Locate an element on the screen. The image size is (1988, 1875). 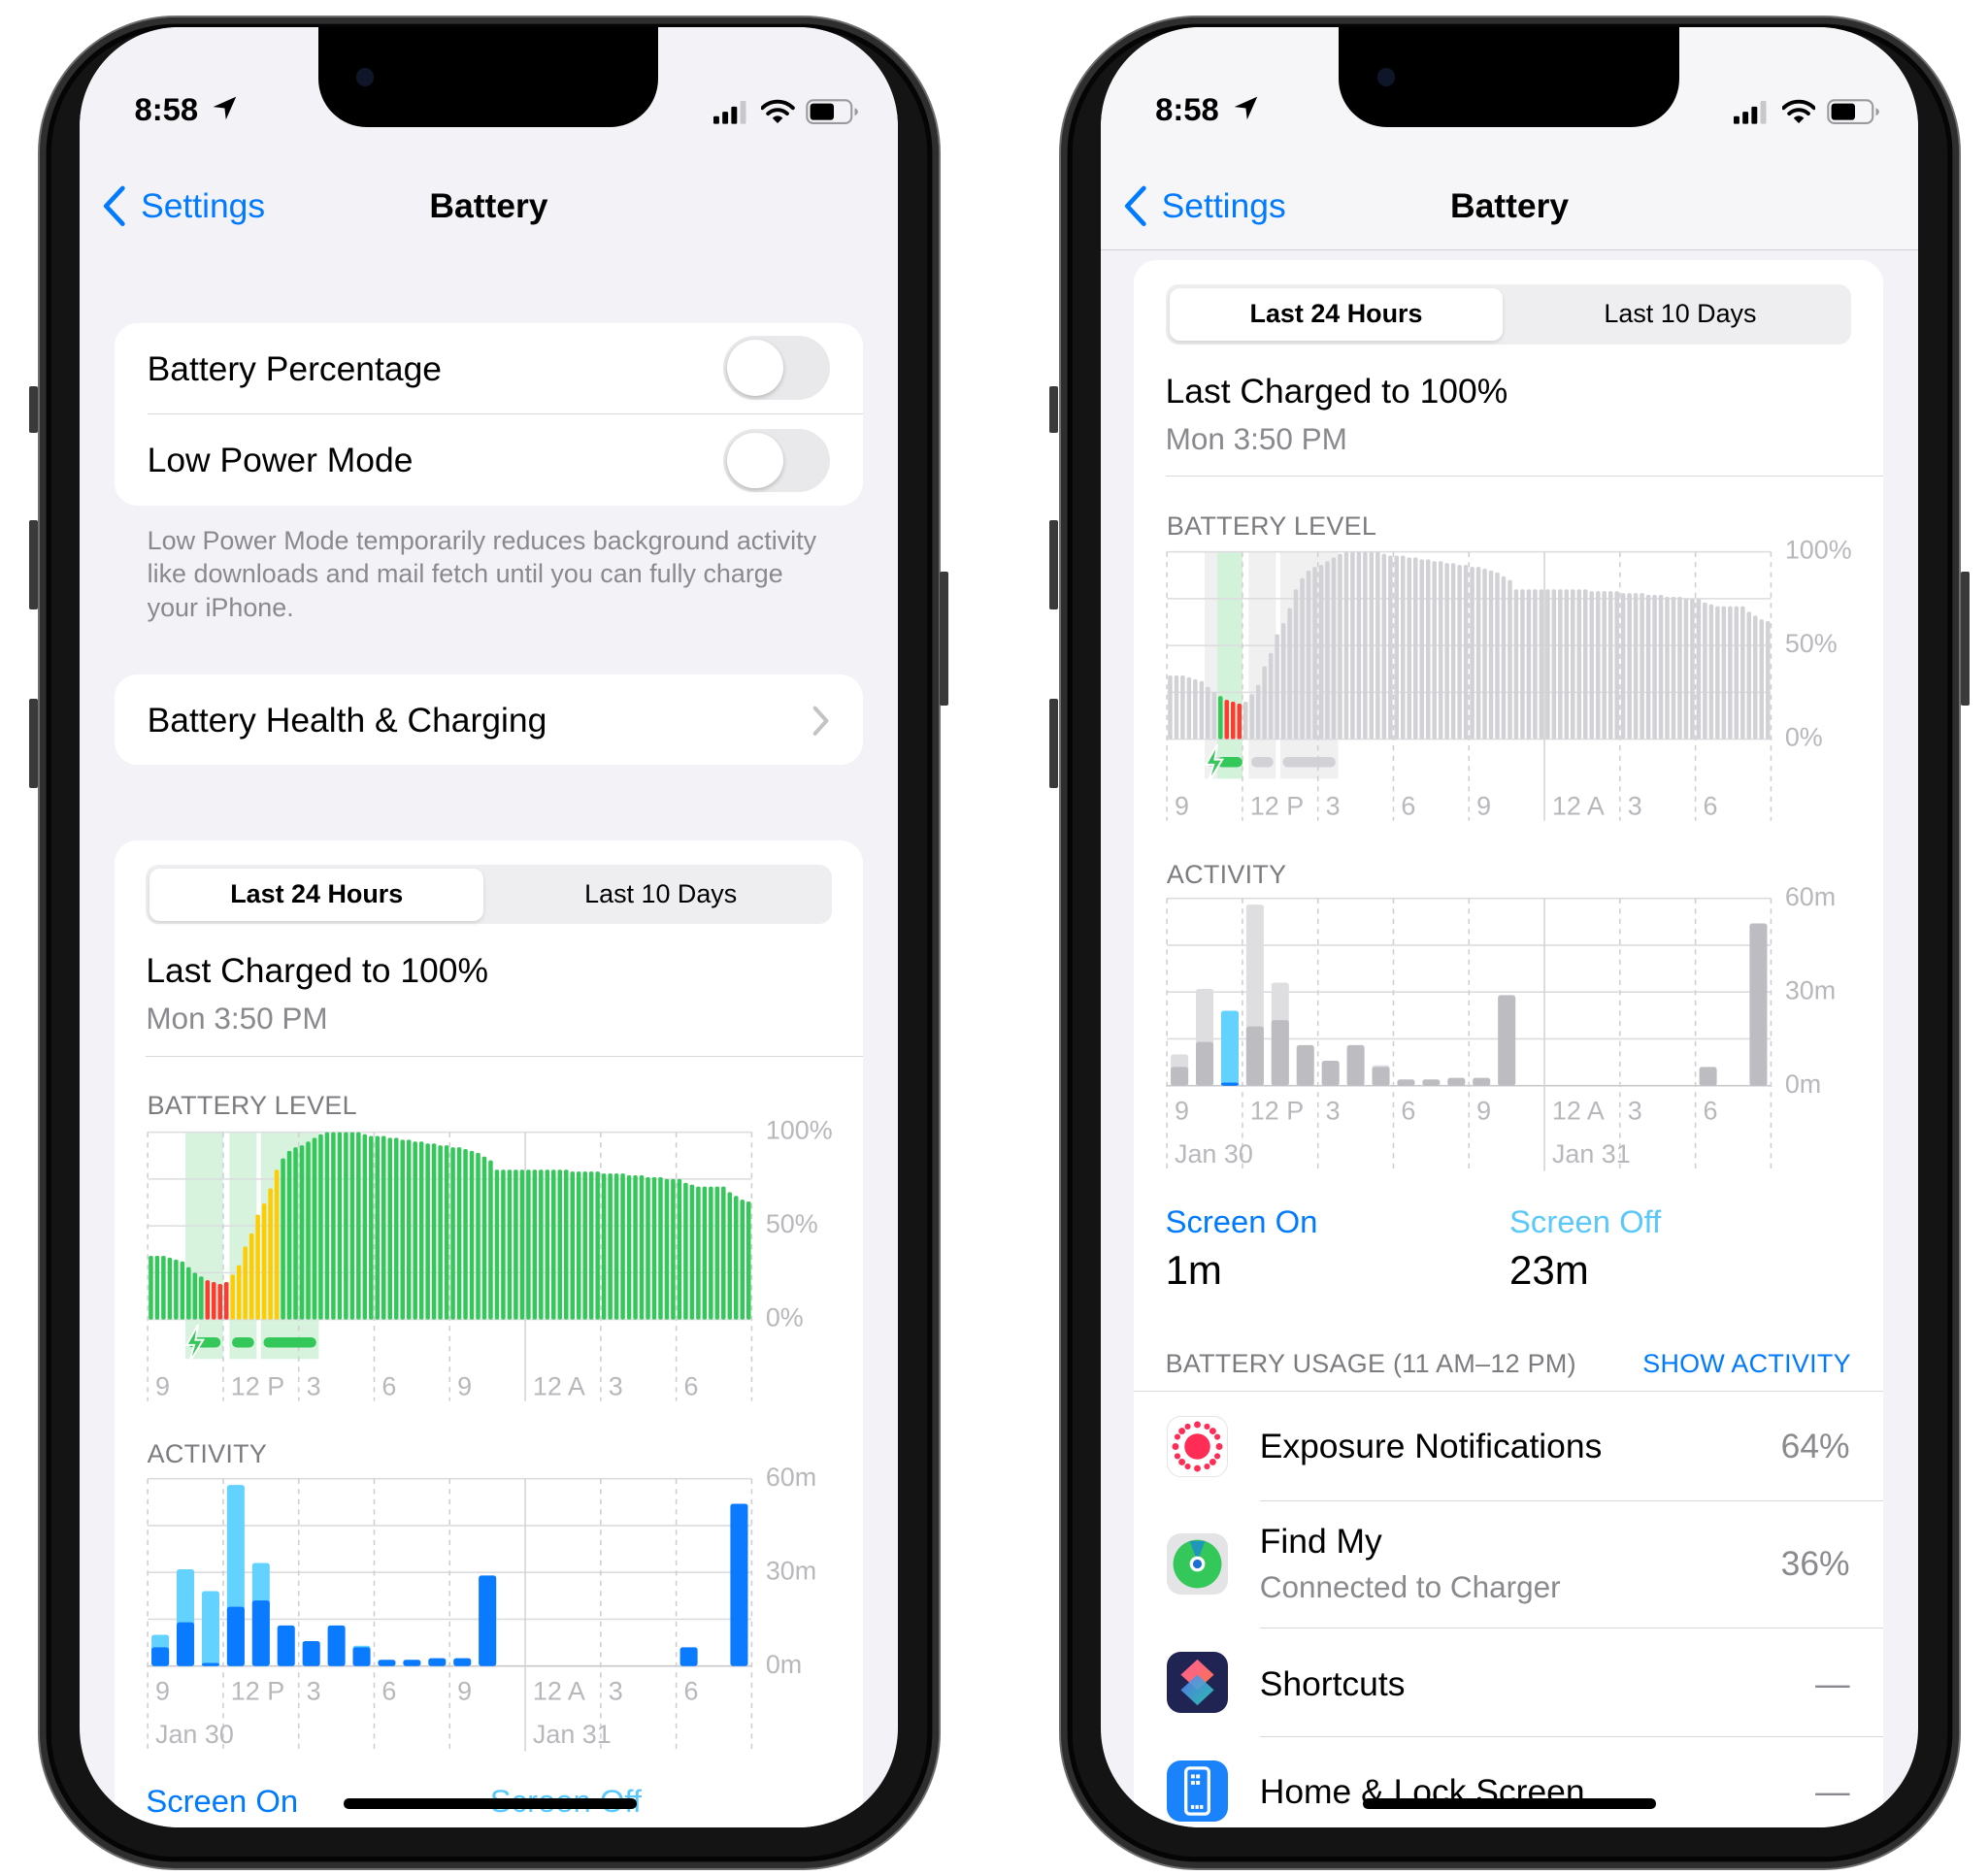
back-label: Settings is located at coordinates (203, 205).